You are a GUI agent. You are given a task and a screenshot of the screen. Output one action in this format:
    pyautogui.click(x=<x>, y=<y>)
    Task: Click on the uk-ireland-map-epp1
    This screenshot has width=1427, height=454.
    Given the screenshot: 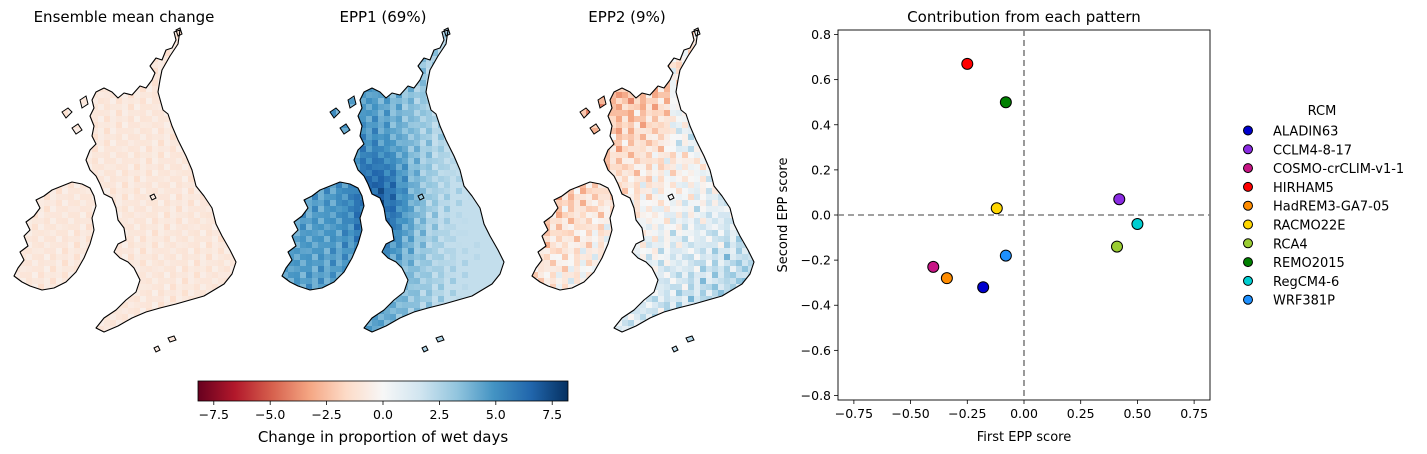 What is the action you would take?
    pyautogui.click(x=393, y=190)
    